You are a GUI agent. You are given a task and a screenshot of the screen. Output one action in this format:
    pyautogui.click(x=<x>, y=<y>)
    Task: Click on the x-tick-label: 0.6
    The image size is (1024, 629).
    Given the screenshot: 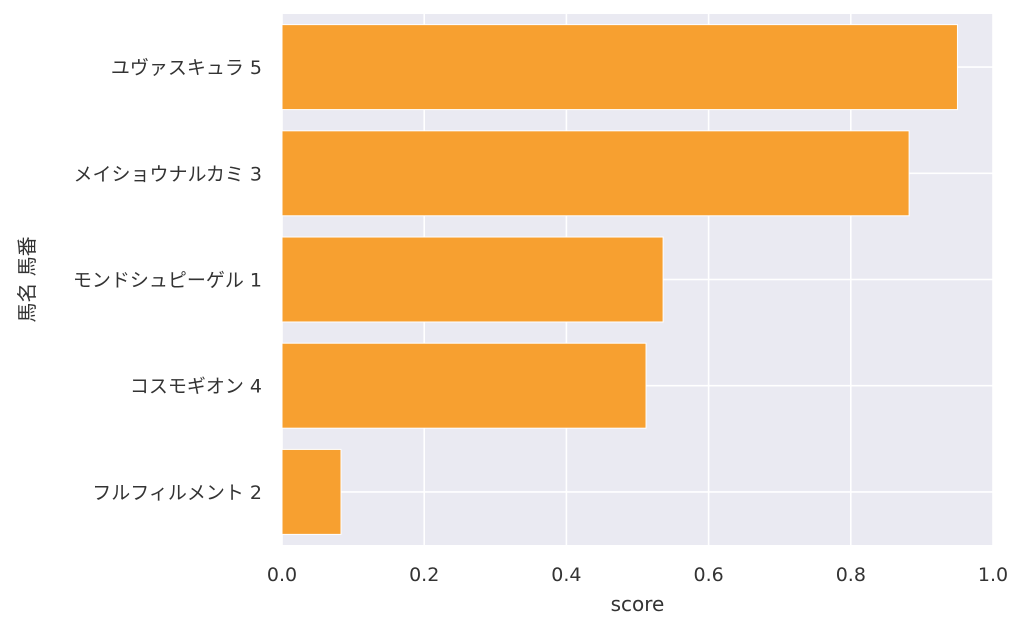 What is the action you would take?
    pyautogui.click(x=708, y=575)
    